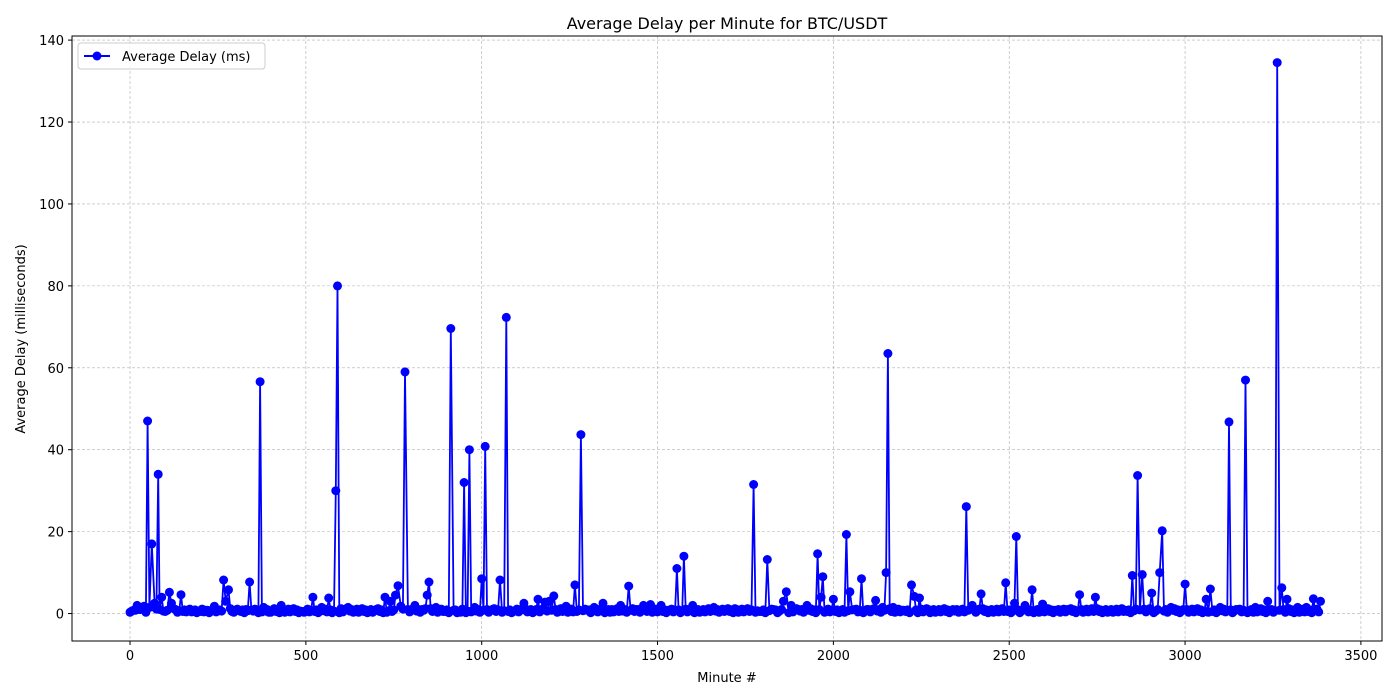 The image size is (1400, 700). I want to click on y-tick-label: 0, so click(60, 615).